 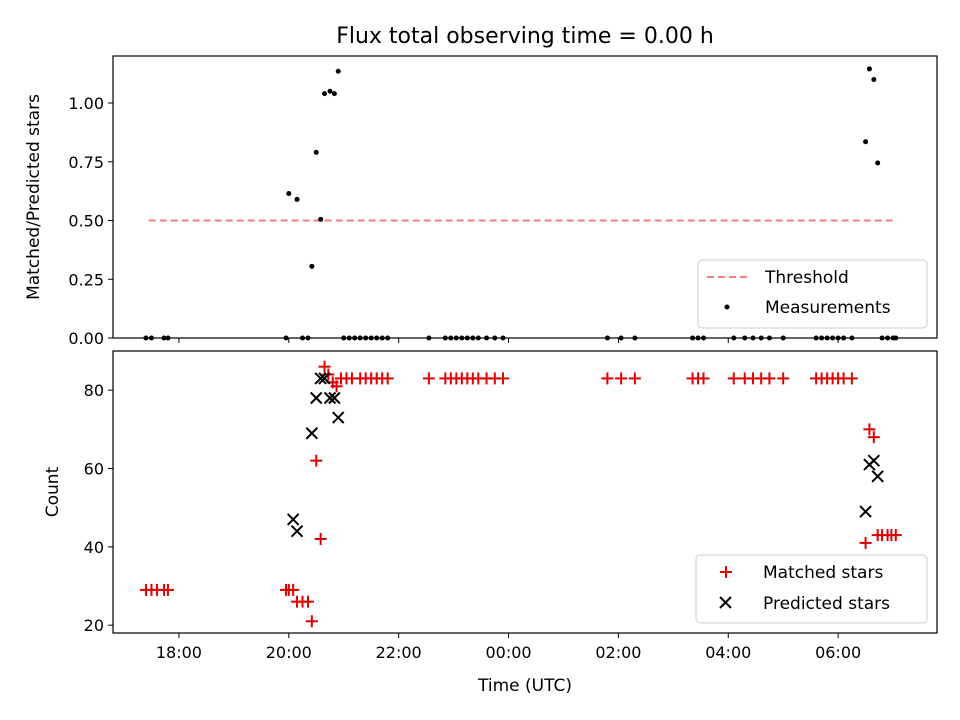 What do you see at coordinates (806, 278) in the screenshot?
I see `legend-threshold-label: Threshold` at bounding box center [806, 278].